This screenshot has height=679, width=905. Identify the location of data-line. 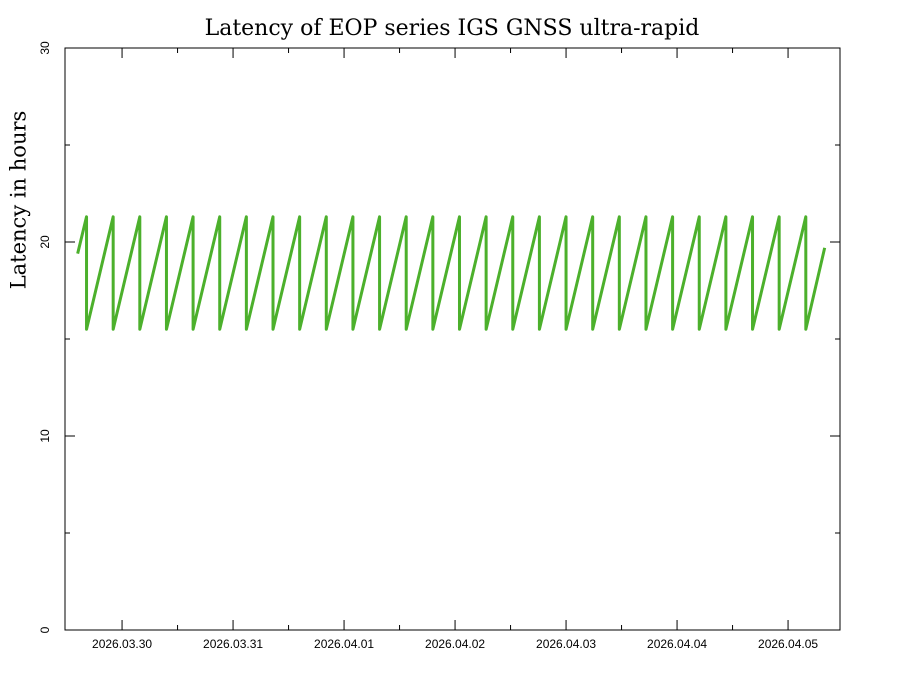
(451, 273).